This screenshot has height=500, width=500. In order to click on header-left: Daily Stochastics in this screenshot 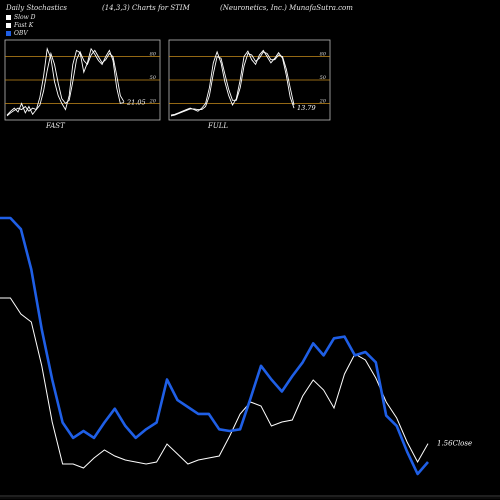, I will do `click(37, 8)`.